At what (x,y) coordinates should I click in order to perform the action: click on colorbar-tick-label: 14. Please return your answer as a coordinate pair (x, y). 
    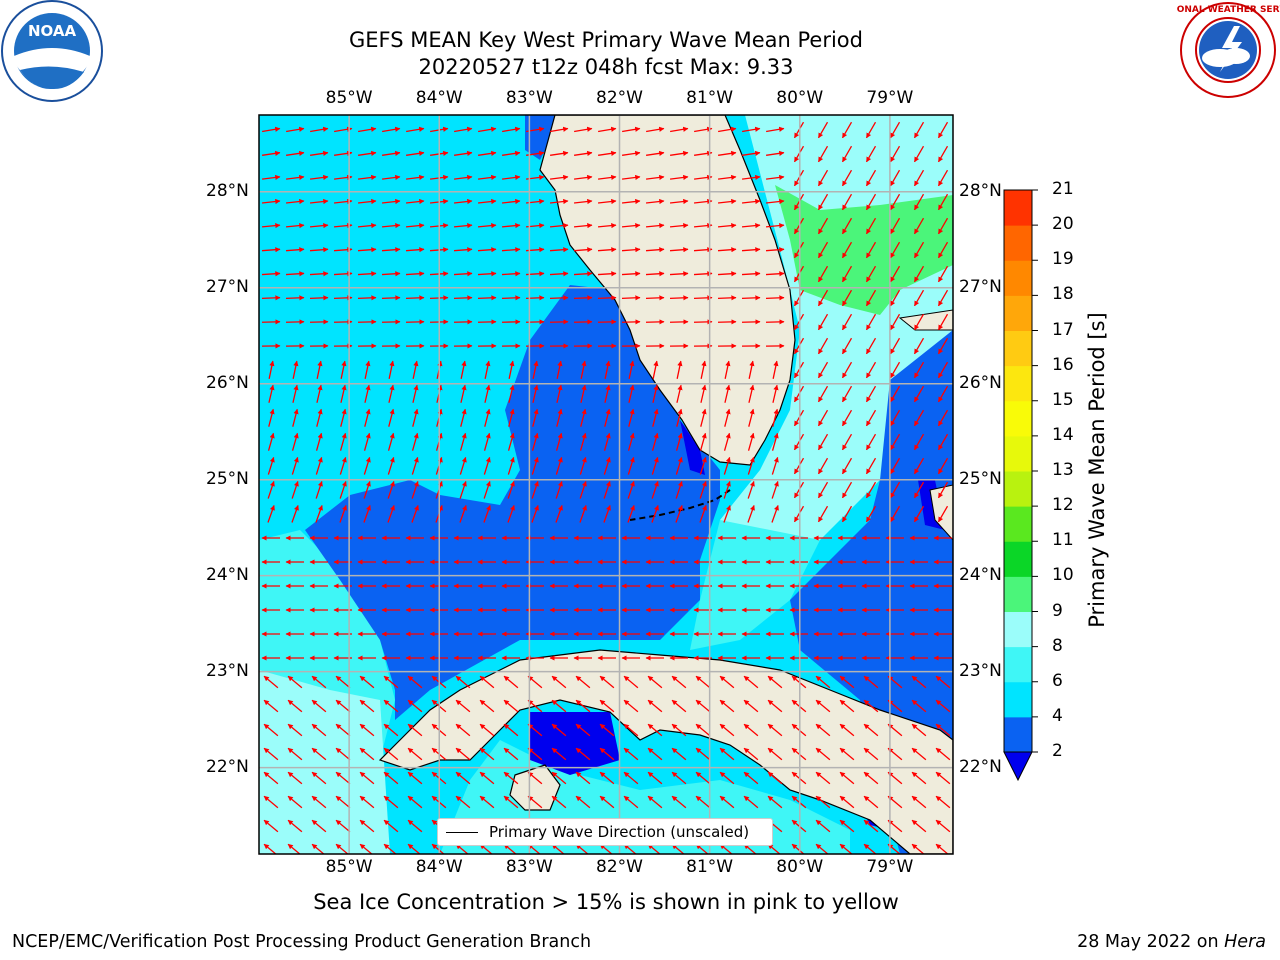
    Looking at the image, I should click on (1063, 434).